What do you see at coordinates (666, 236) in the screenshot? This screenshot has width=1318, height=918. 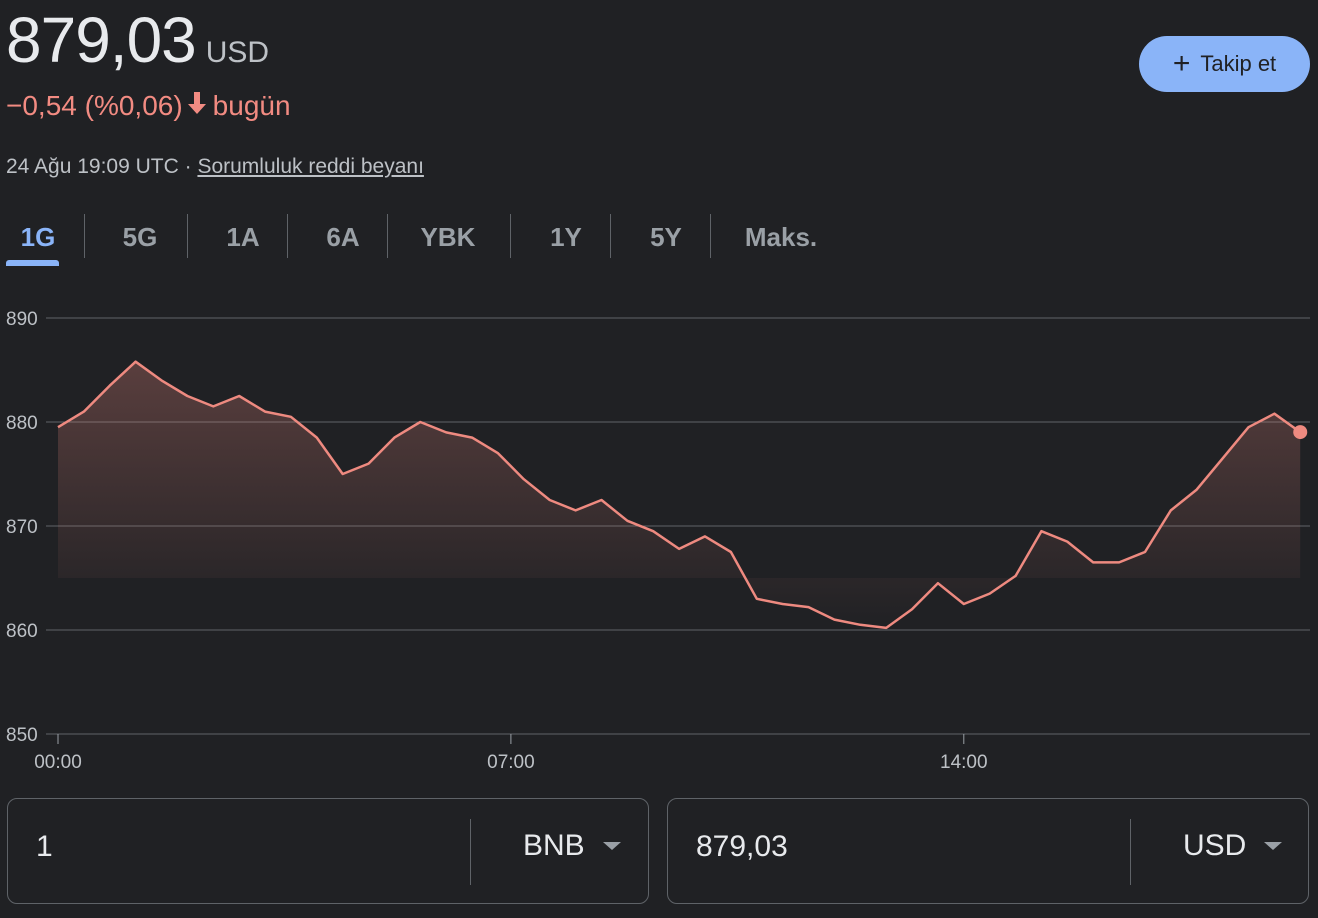 I see `tab-5y: 5Y` at bounding box center [666, 236].